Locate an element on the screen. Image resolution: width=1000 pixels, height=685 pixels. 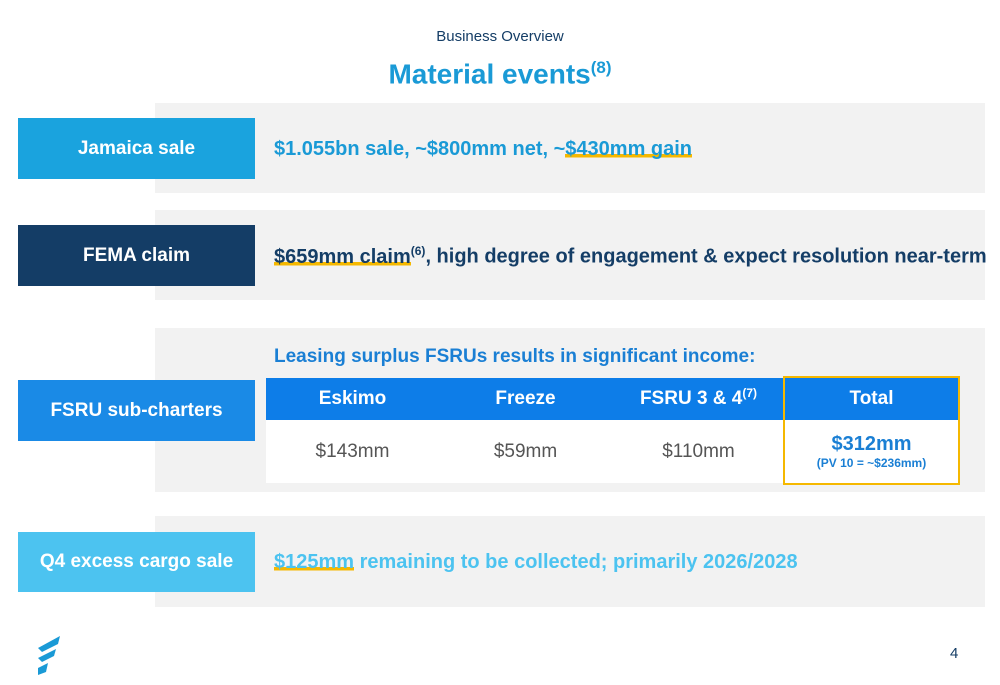
table-body-bg is located at coordinates (612, 451).